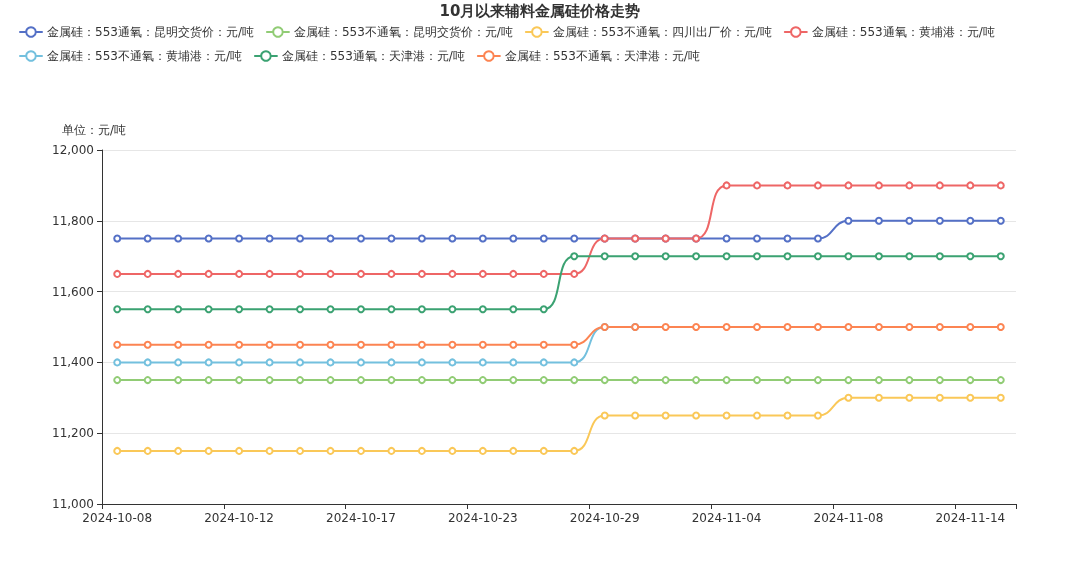 Image resolution: width=1080 pixels, height=562 pixels. What do you see at coordinates (239, 518) in the screenshot?
I see `x-tick-label: 2024-10-12` at bounding box center [239, 518].